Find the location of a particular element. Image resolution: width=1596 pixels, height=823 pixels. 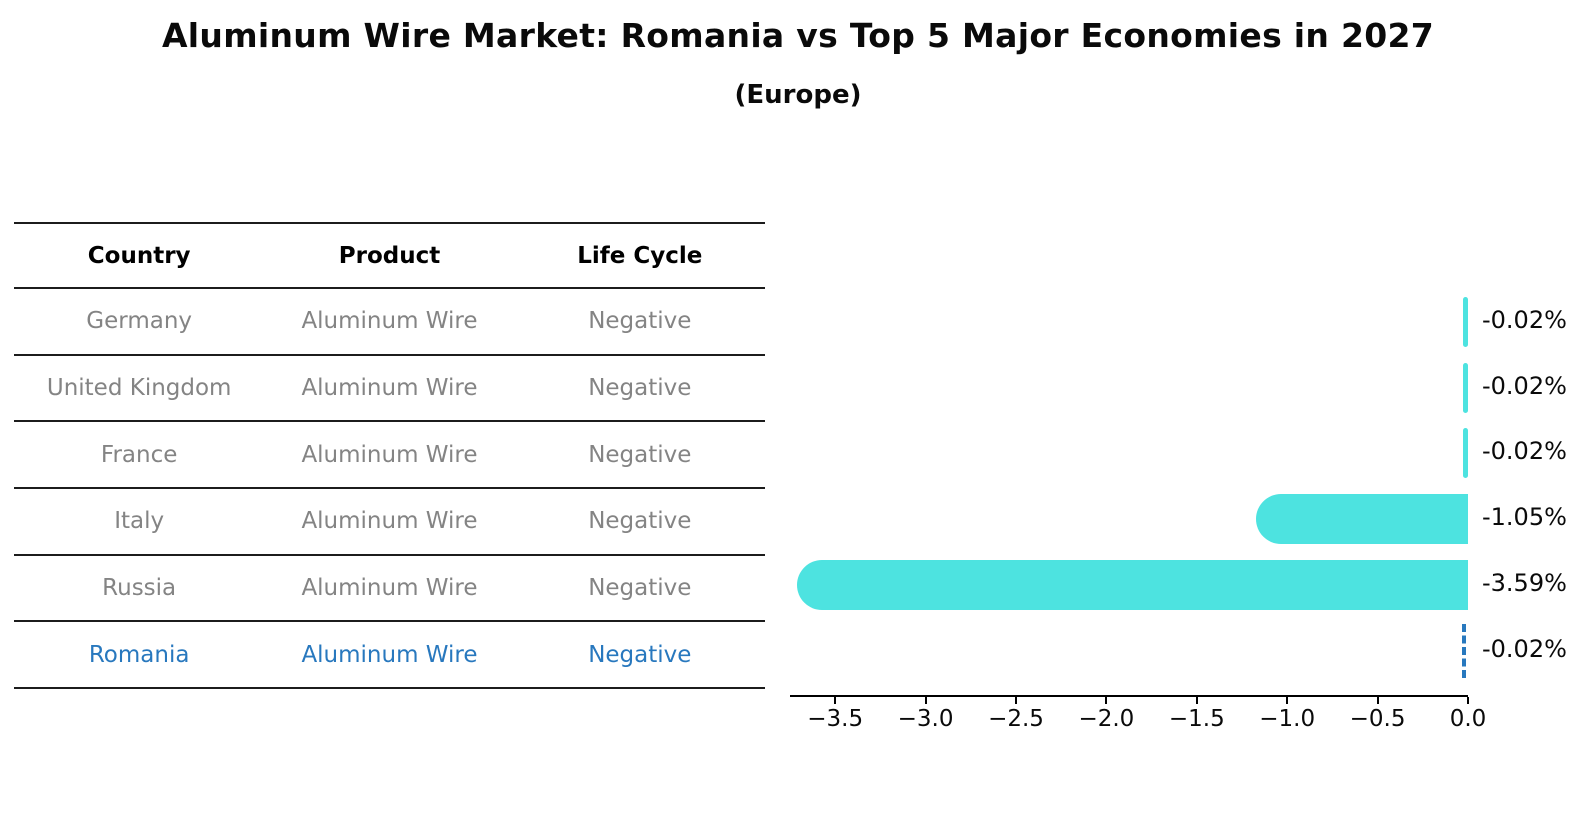

bar-value-label-romania: -0.02% is located at coordinates (1524, 648).